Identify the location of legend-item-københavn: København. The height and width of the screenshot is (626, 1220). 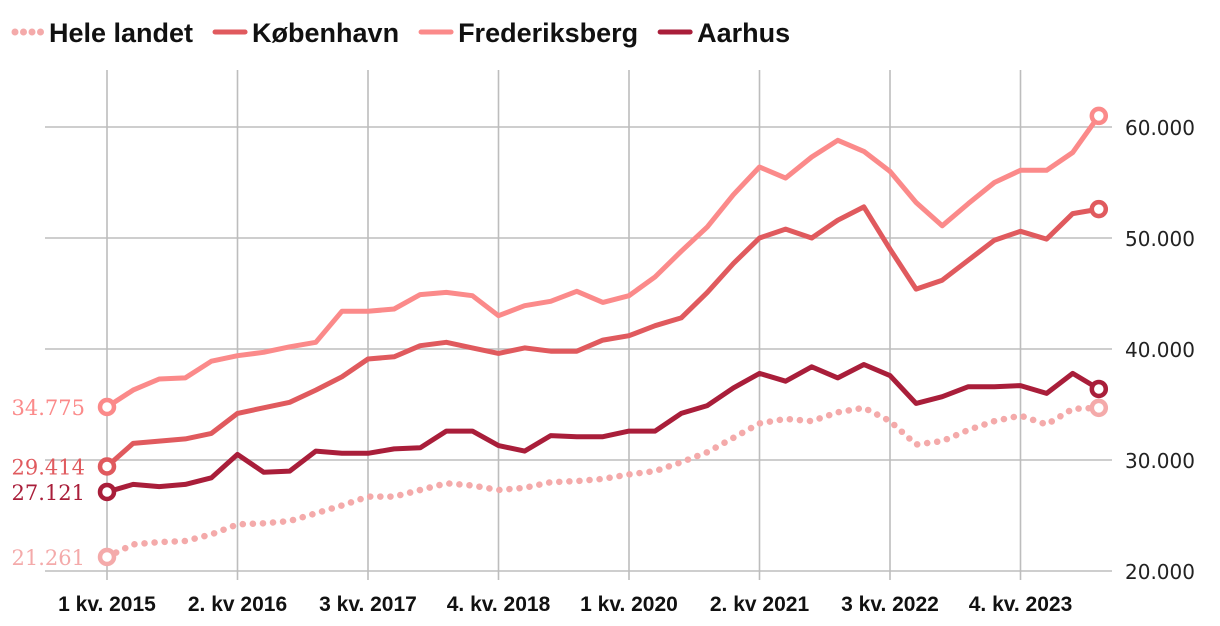
(305, 33).